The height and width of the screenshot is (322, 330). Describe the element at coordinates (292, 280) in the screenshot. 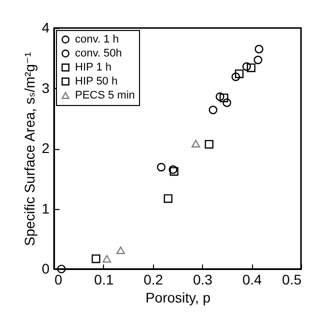

I see `x-tick-label: 0.5` at that location.